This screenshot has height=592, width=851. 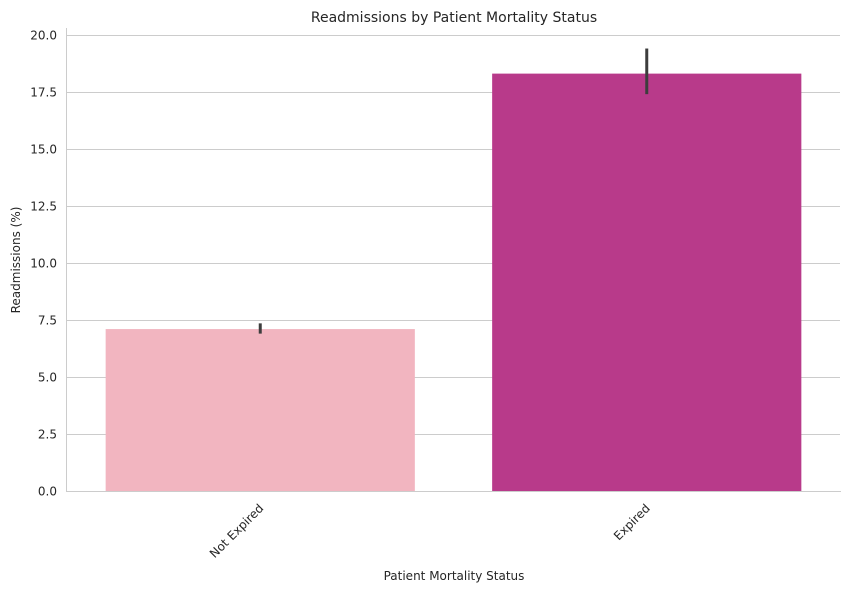 What do you see at coordinates (43, 207) in the screenshot?
I see `y-tick-label: 12.5` at bounding box center [43, 207].